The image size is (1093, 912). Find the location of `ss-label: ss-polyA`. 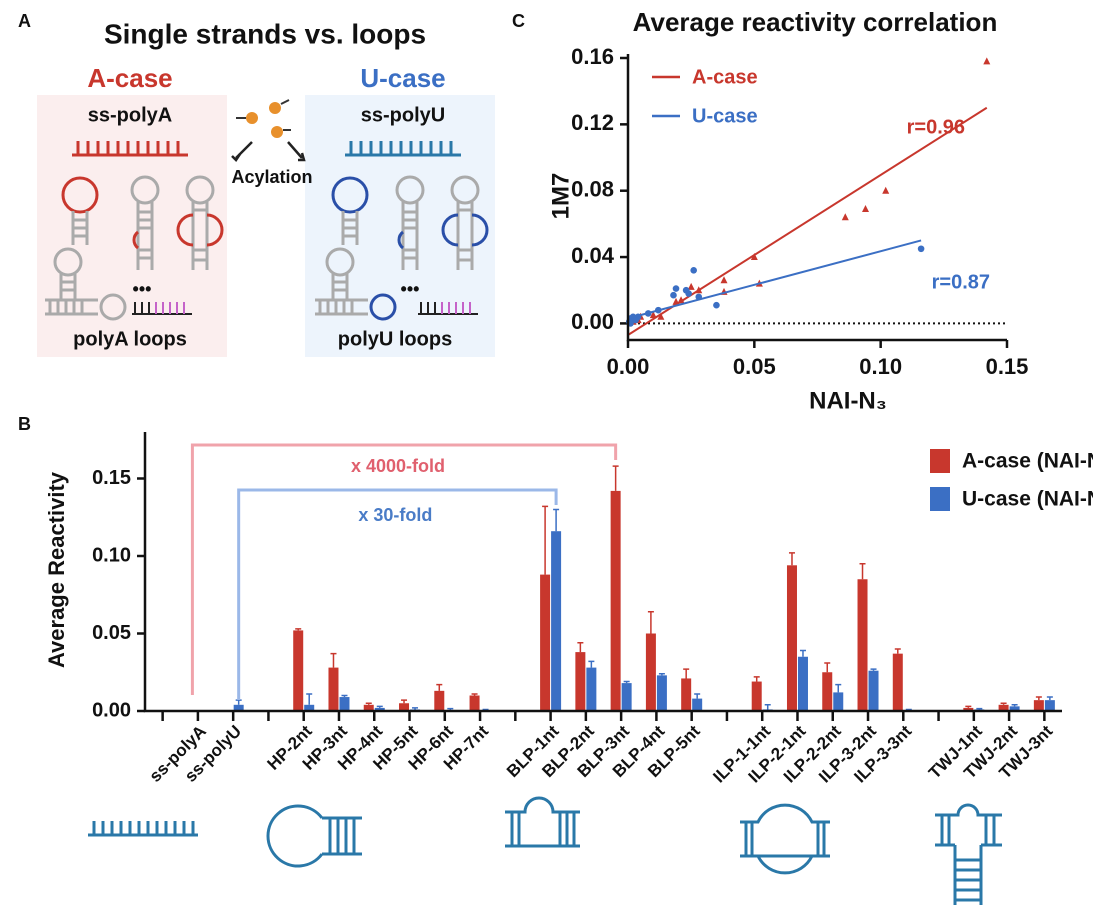

ss-label: ss-polyA is located at coordinates (130, 115).